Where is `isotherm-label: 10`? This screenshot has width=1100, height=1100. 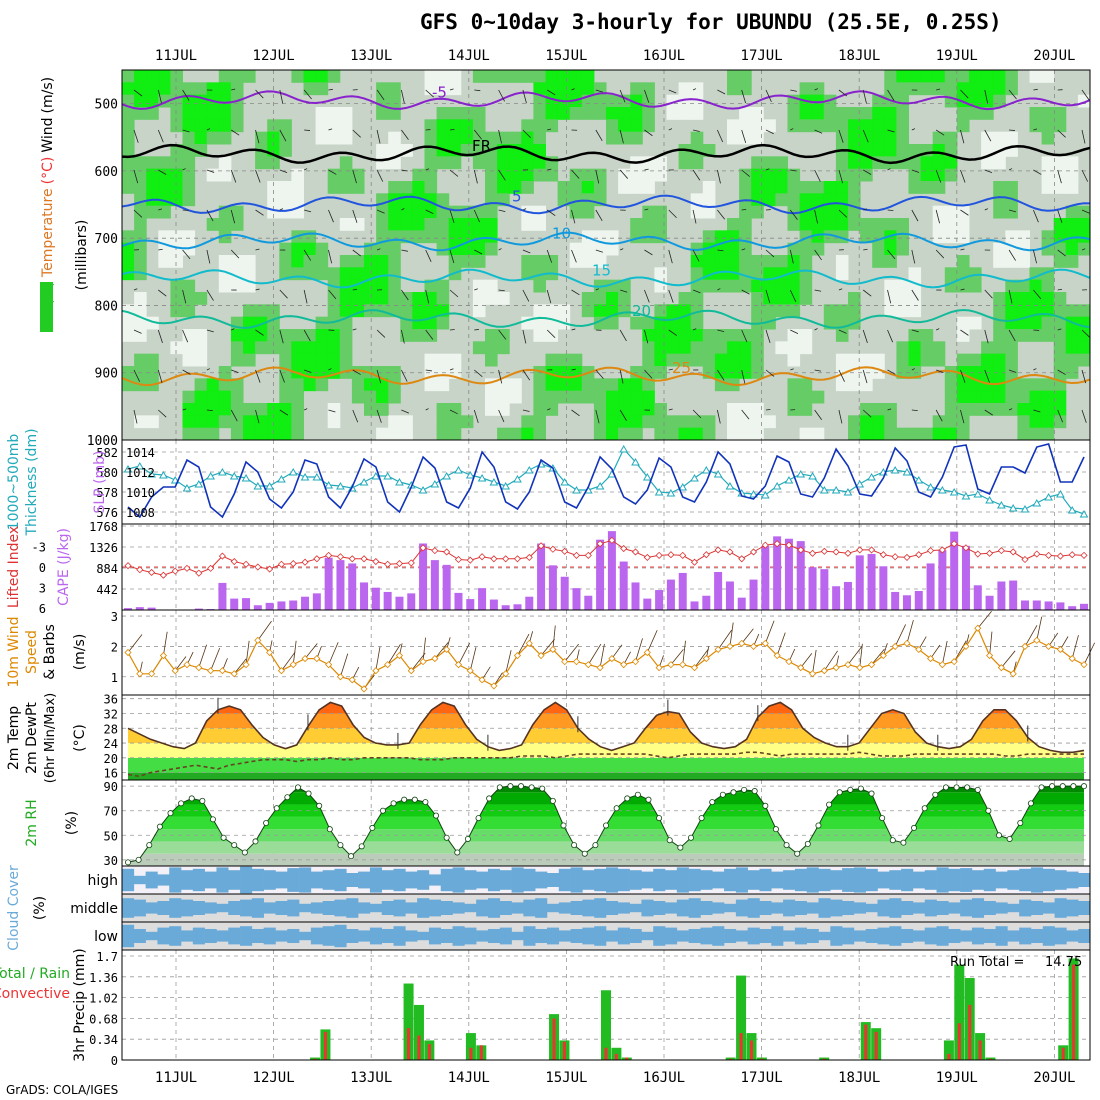
isotherm-label: 10 is located at coordinates (561, 234).